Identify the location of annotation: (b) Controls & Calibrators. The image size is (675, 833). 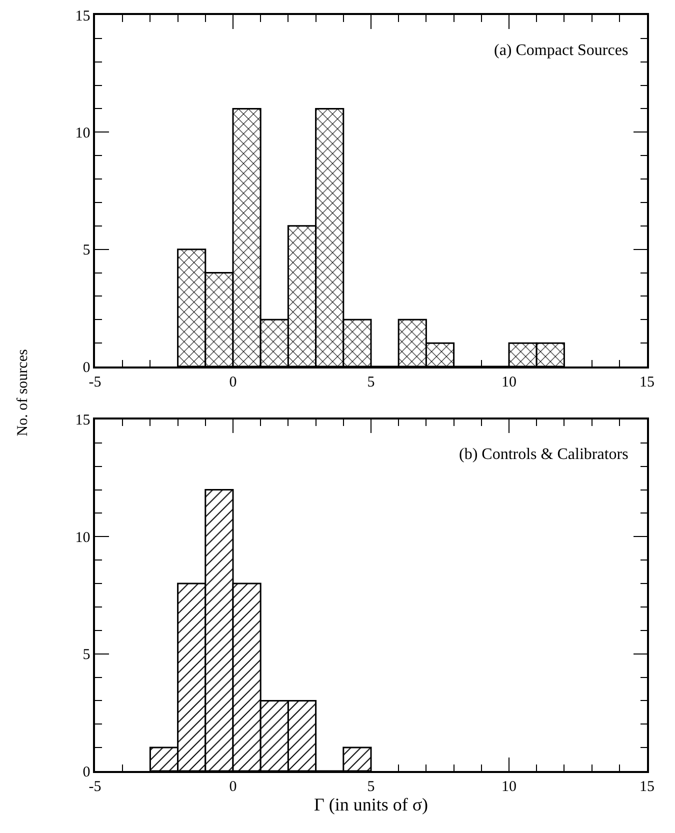
(543, 454).